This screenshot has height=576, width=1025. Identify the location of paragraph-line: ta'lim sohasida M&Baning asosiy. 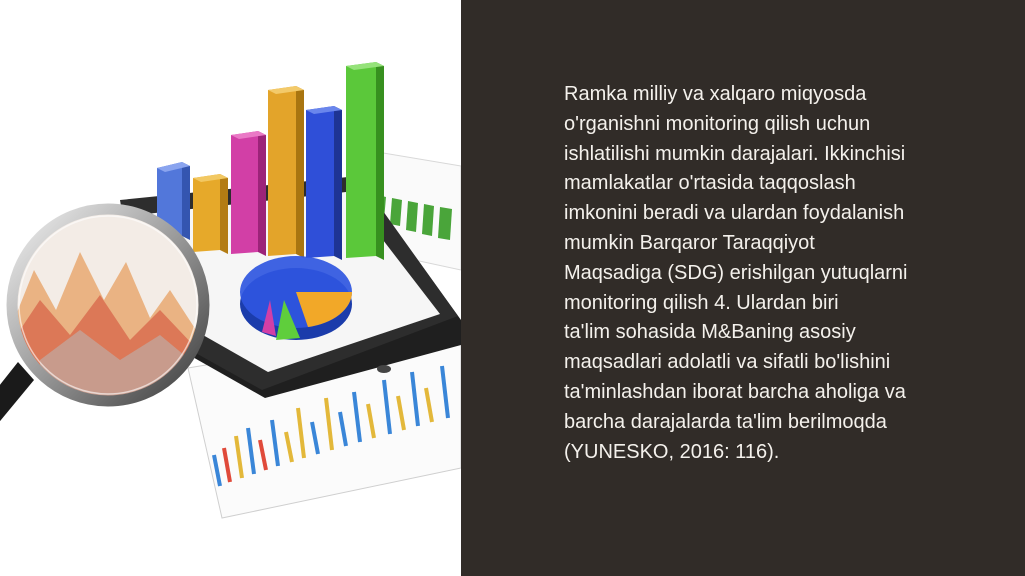
(710, 332).